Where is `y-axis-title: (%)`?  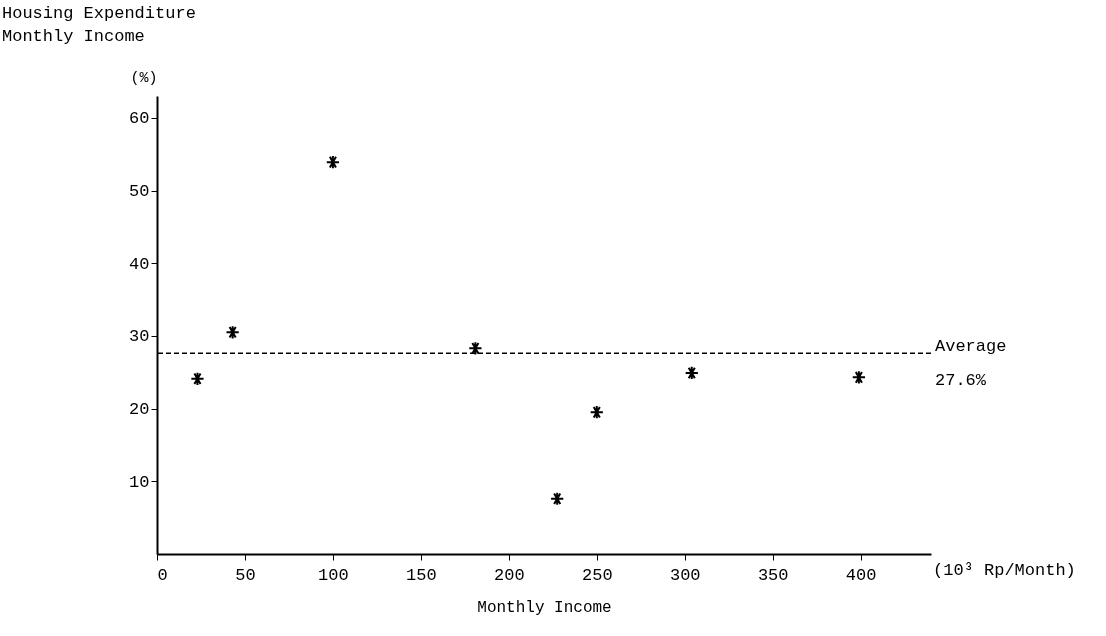 y-axis-title: (%) is located at coordinates (144, 78).